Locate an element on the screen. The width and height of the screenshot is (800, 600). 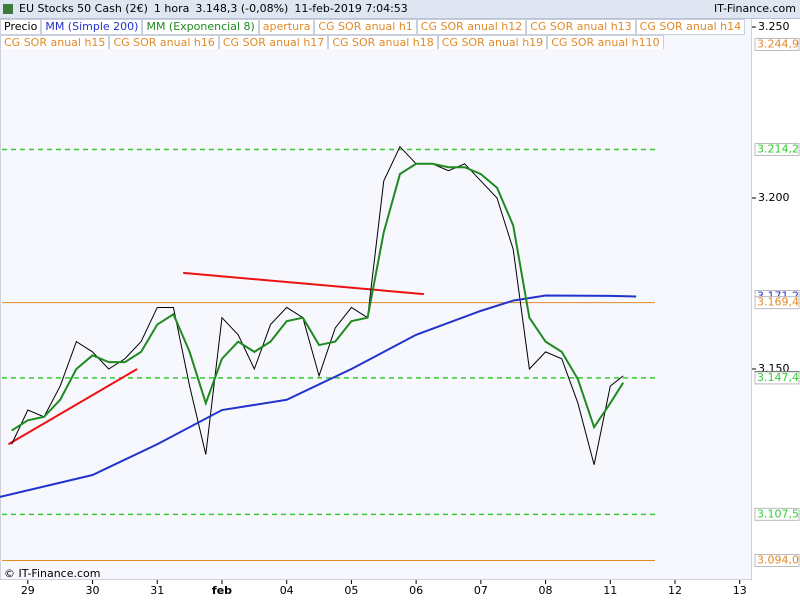
icon is located at coordinates (8, 9).